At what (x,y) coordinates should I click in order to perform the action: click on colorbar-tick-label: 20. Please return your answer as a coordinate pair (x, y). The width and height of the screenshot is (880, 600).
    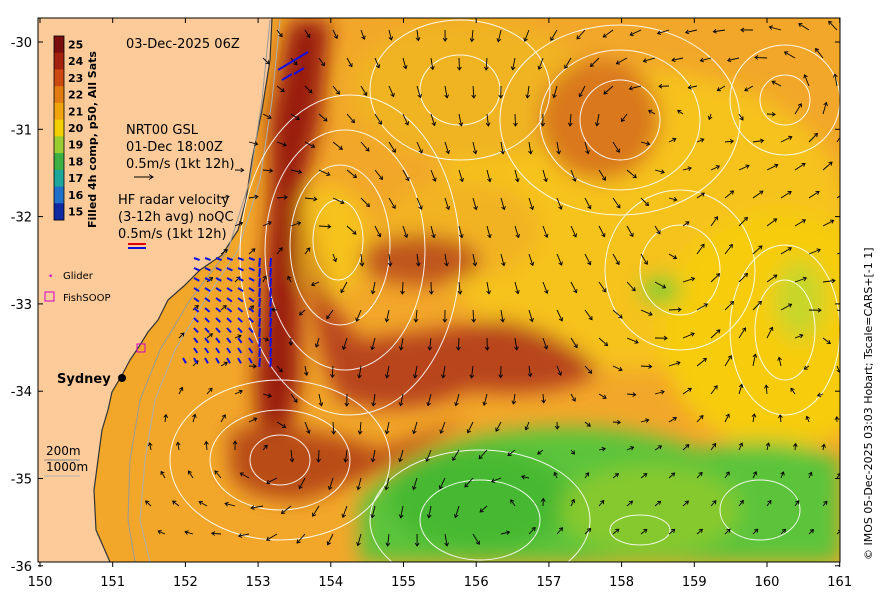
    Looking at the image, I should click on (76, 128).